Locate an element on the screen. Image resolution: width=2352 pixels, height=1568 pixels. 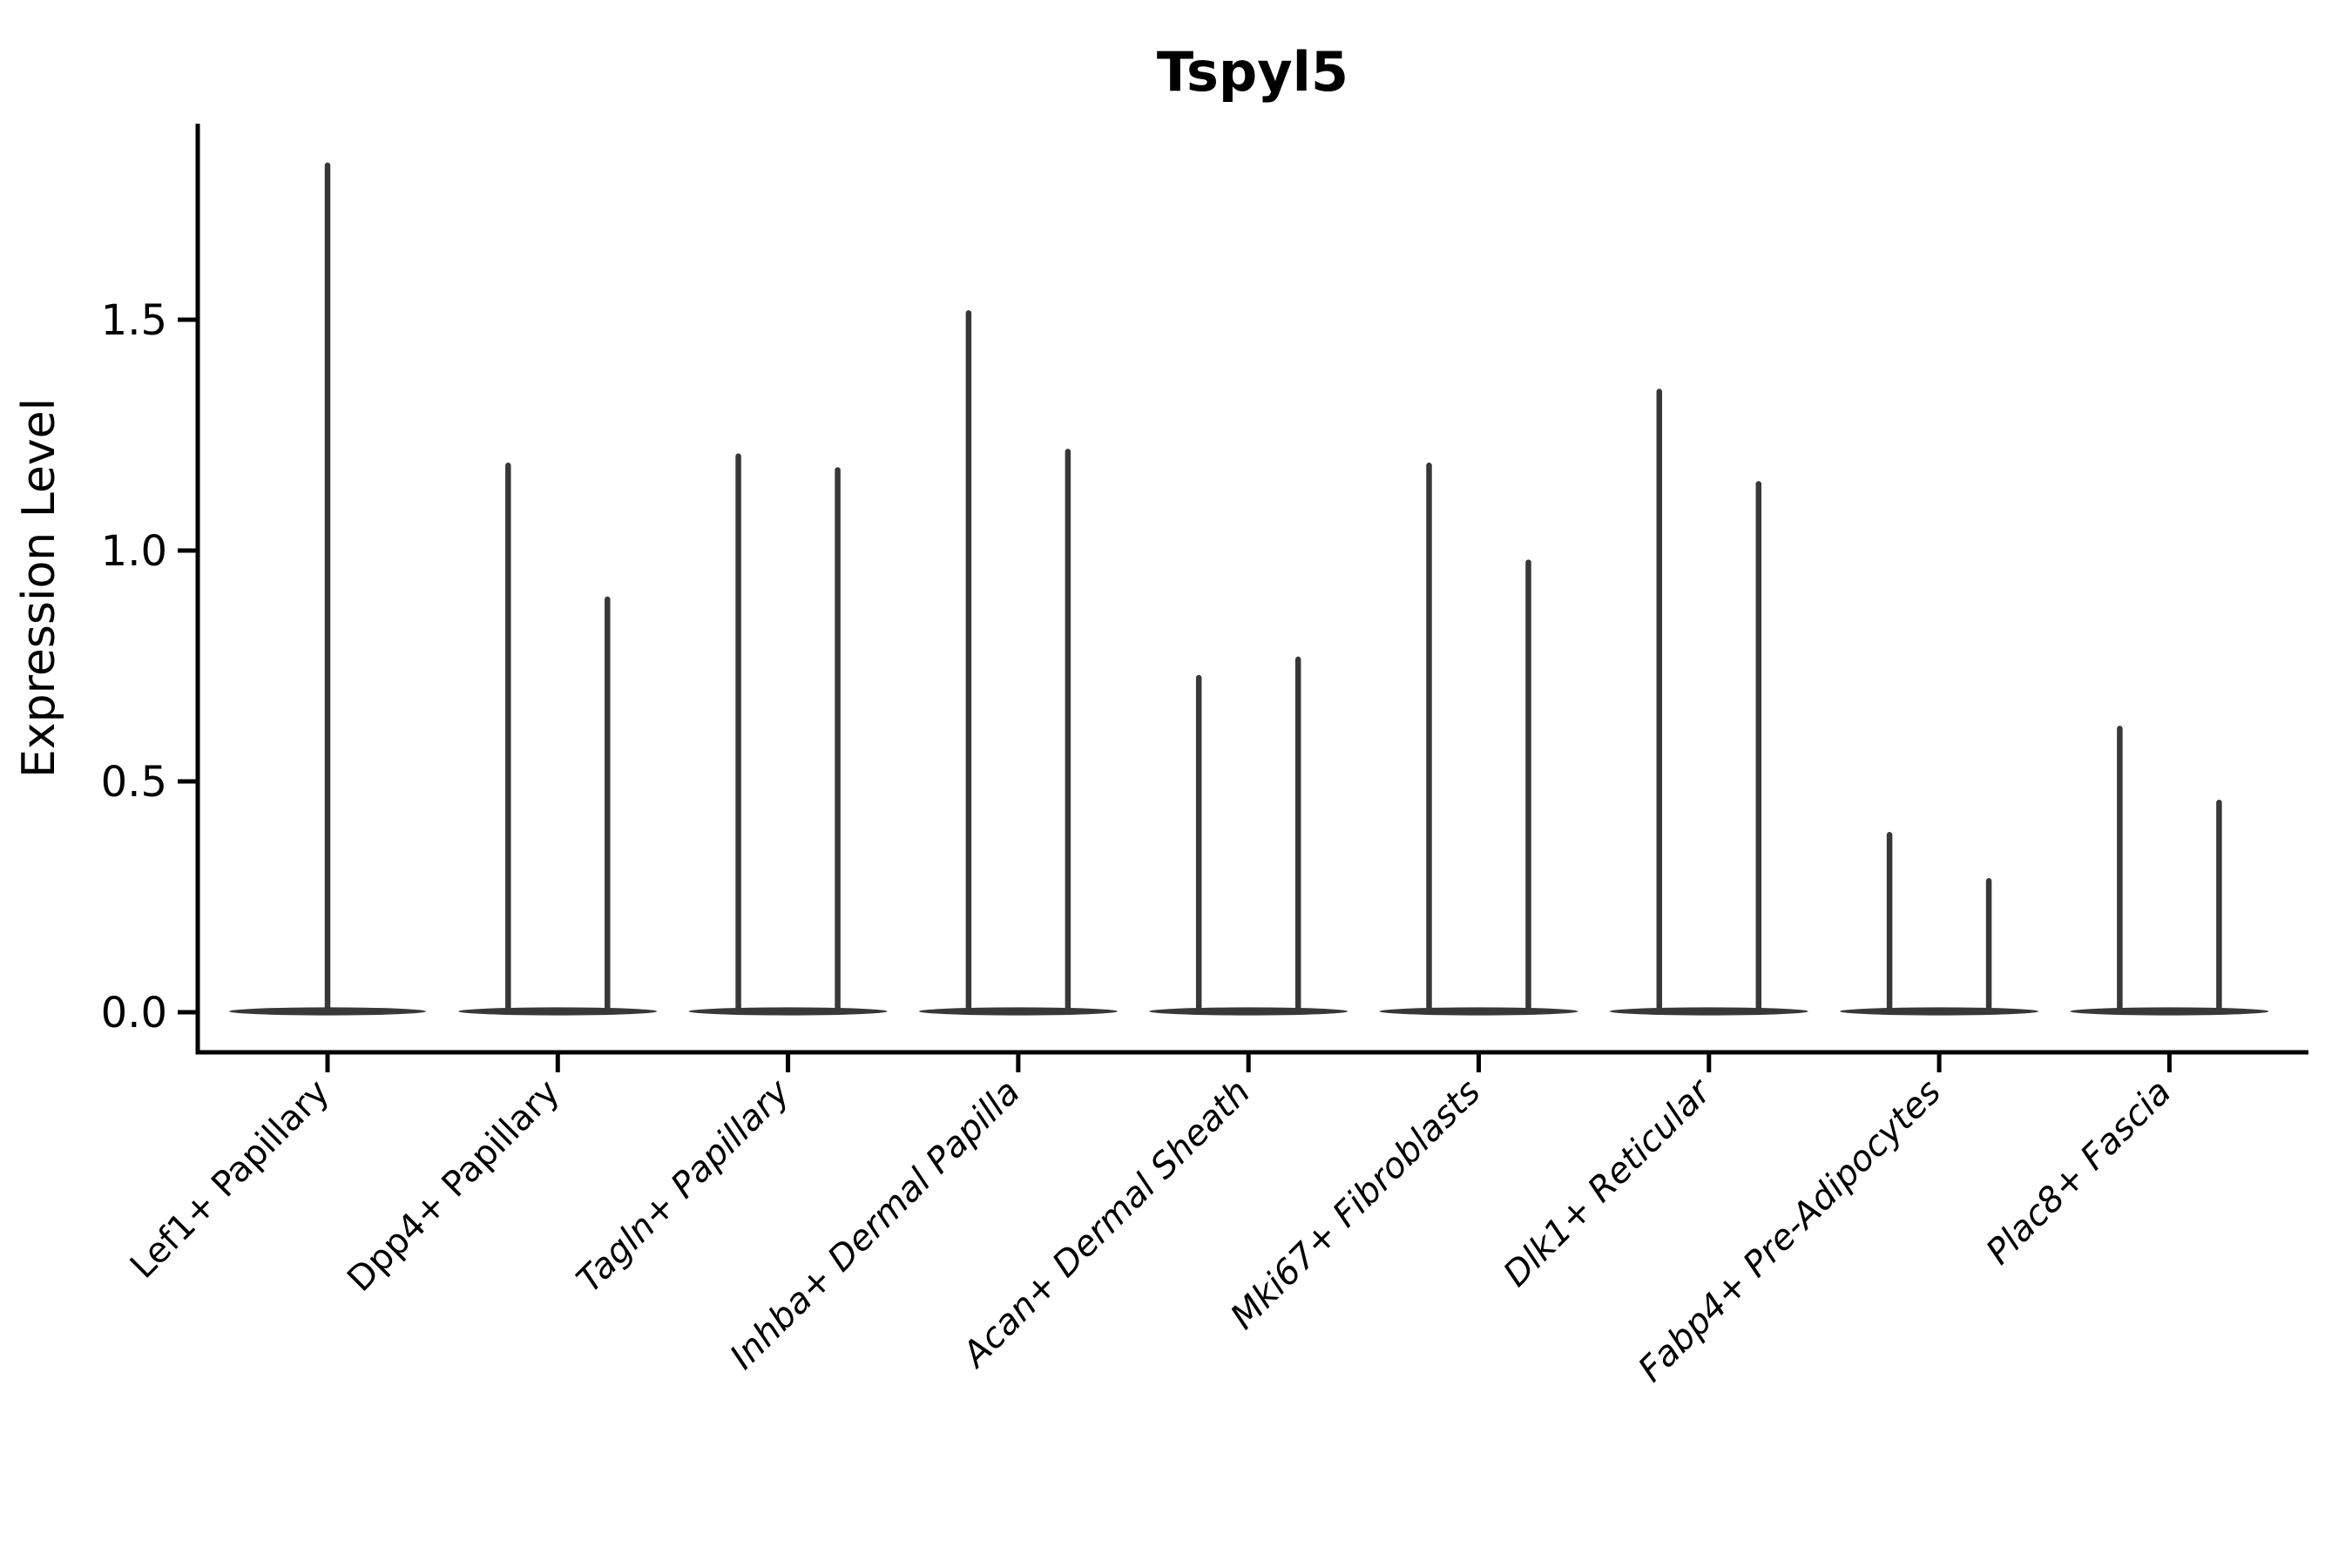
y-tick-label: 1.5 is located at coordinates (134, 320).